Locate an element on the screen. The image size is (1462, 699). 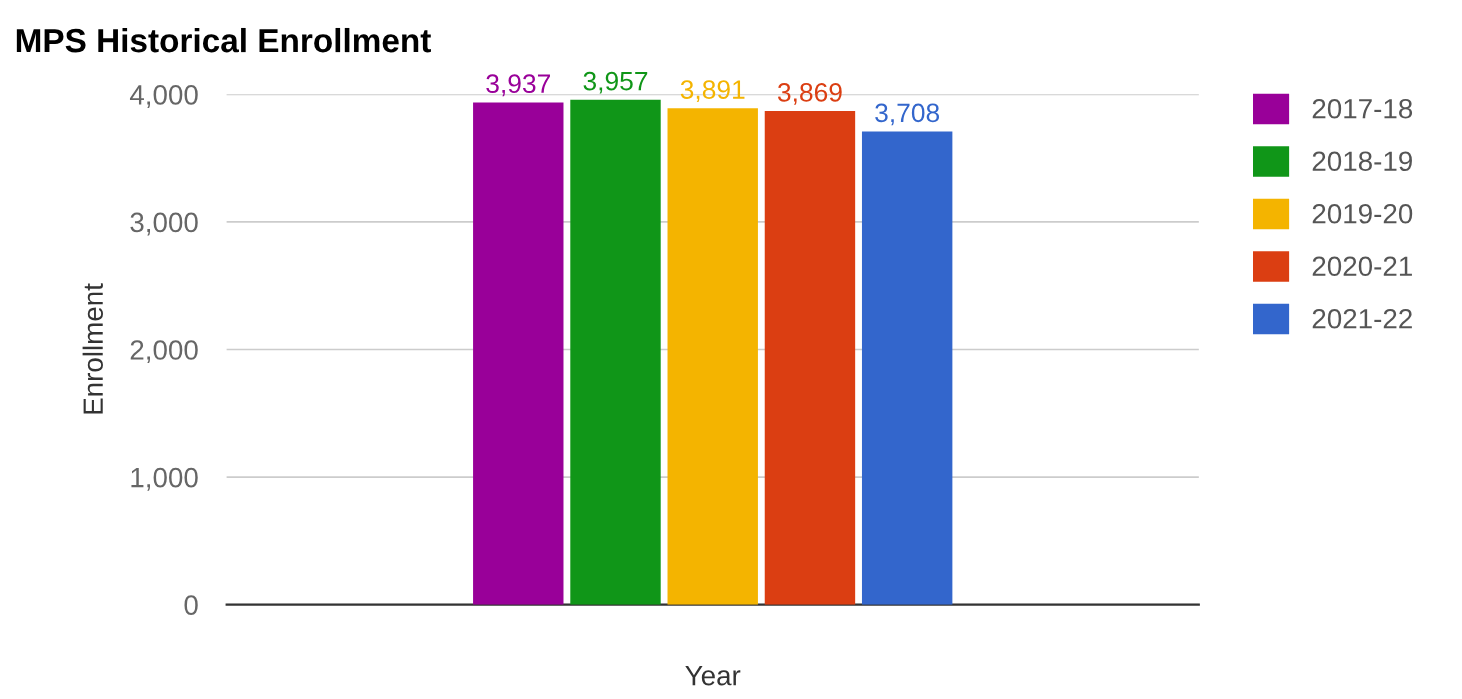
data-label: 3,869 is located at coordinates (809, 94).